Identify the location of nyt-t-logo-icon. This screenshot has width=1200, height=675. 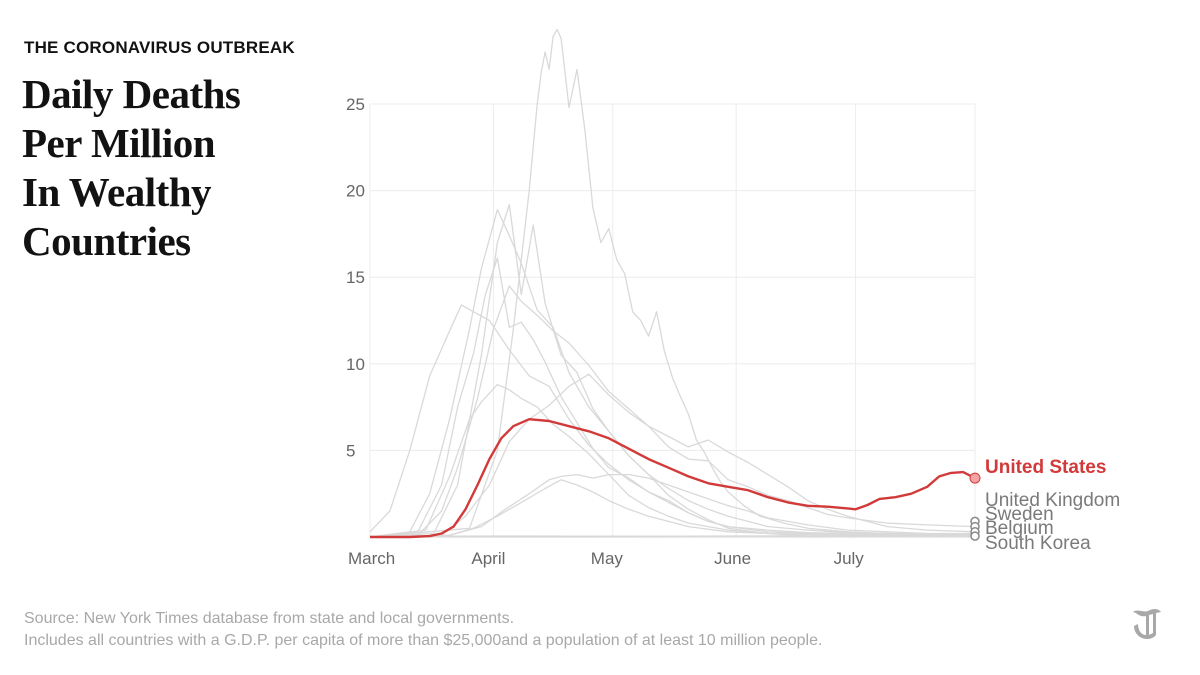
(1147, 623).